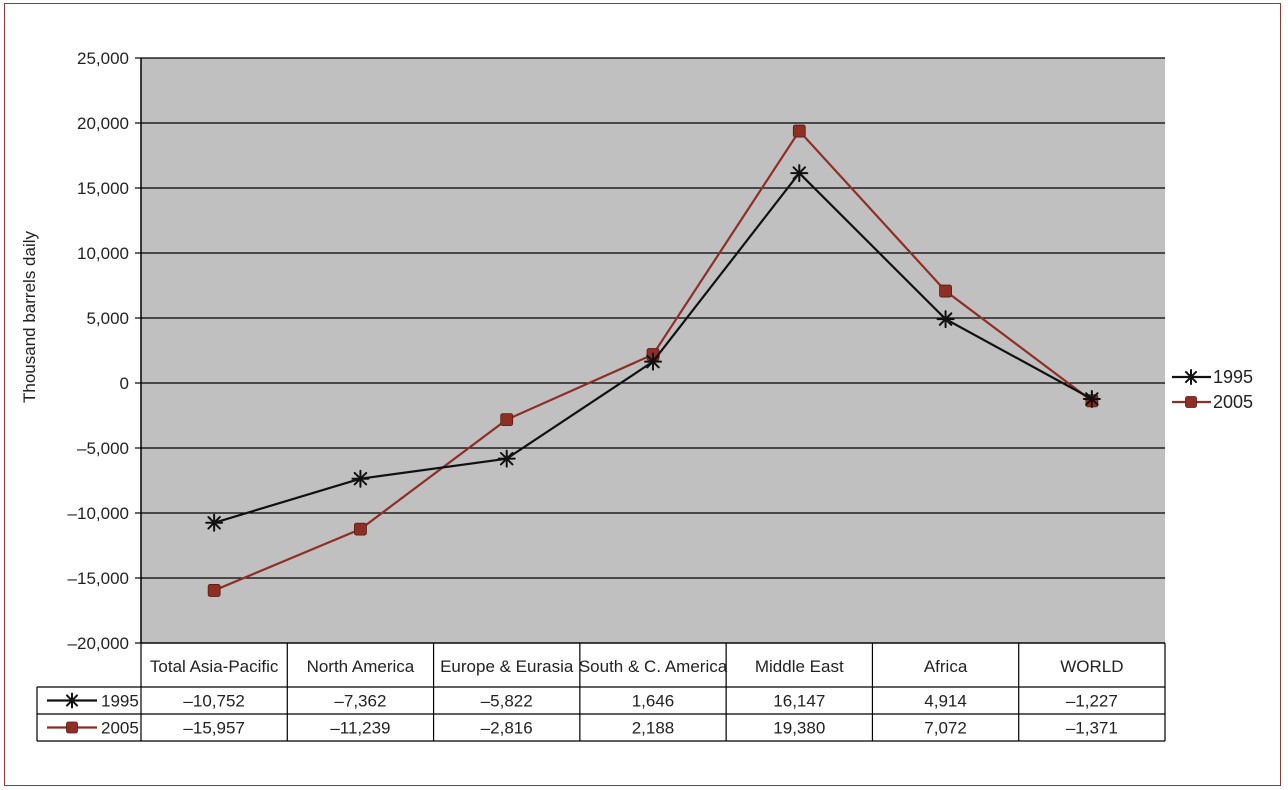 This screenshot has height=790, width=1288. I want to click on point-2005-africa, so click(945, 291).